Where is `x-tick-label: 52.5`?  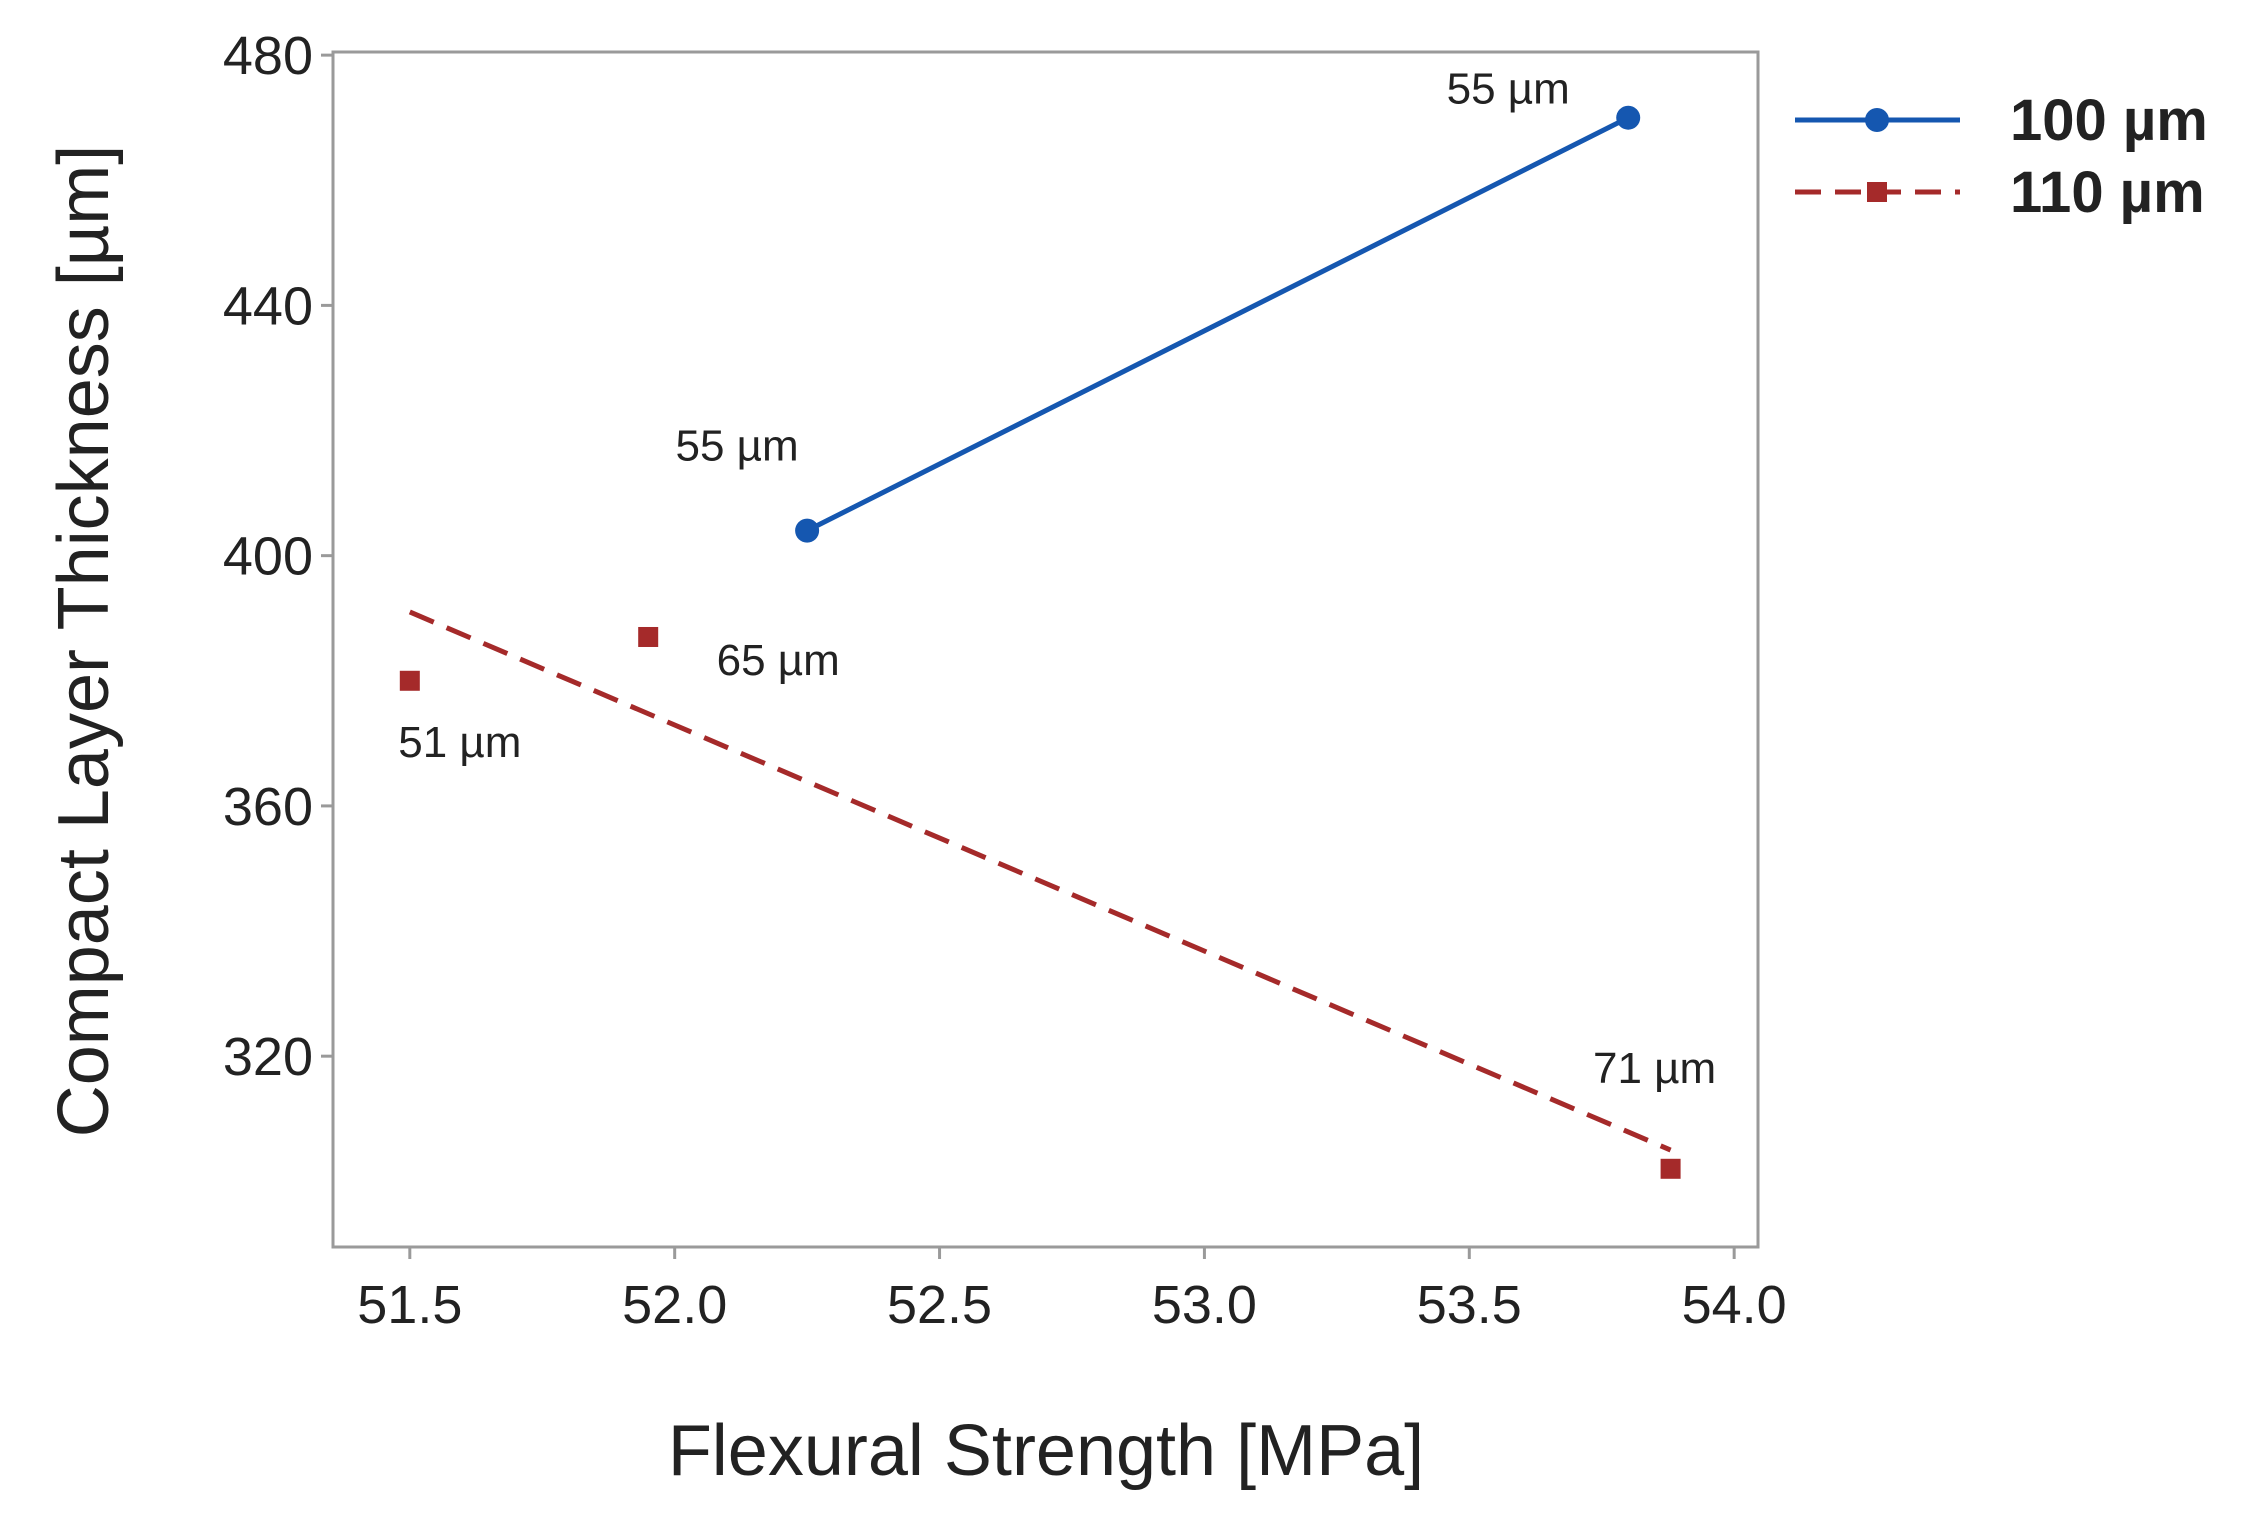
x-tick-label: 52.5 is located at coordinates (939, 1305).